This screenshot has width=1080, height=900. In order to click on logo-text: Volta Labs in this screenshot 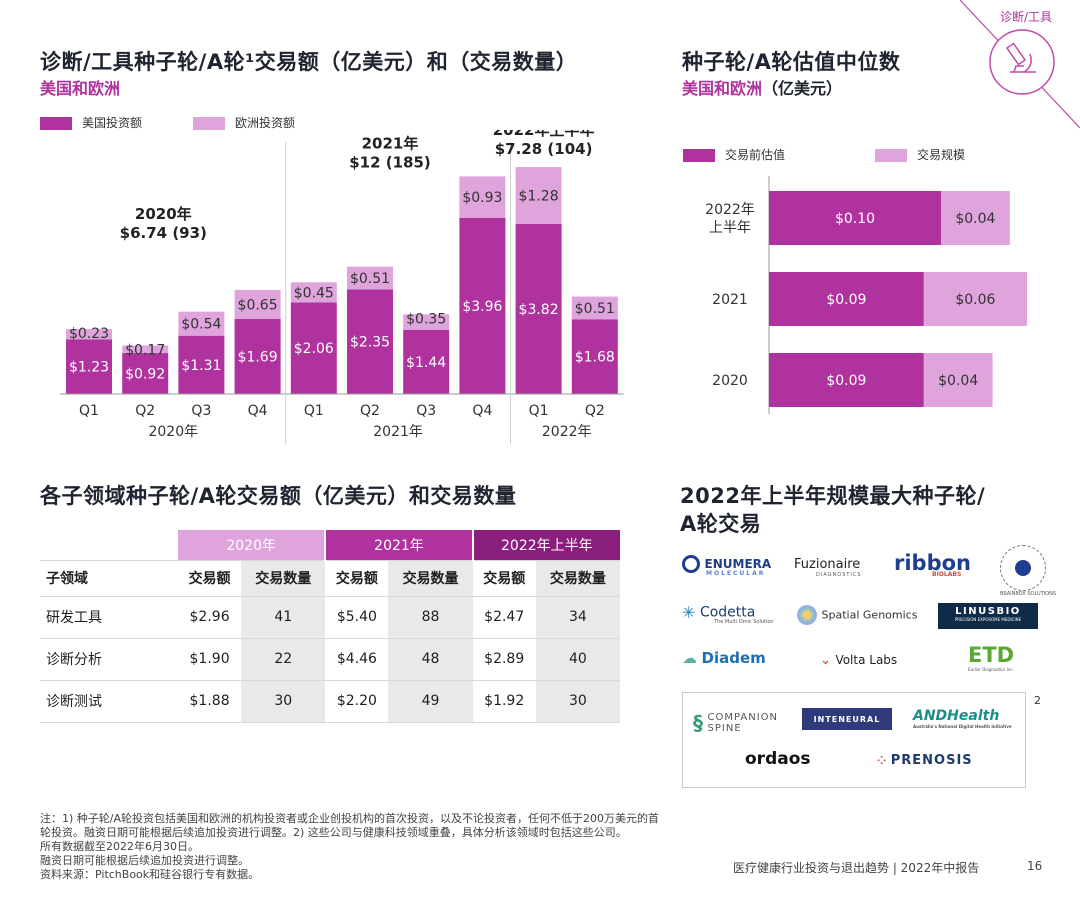, I will do `click(866, 660)`.